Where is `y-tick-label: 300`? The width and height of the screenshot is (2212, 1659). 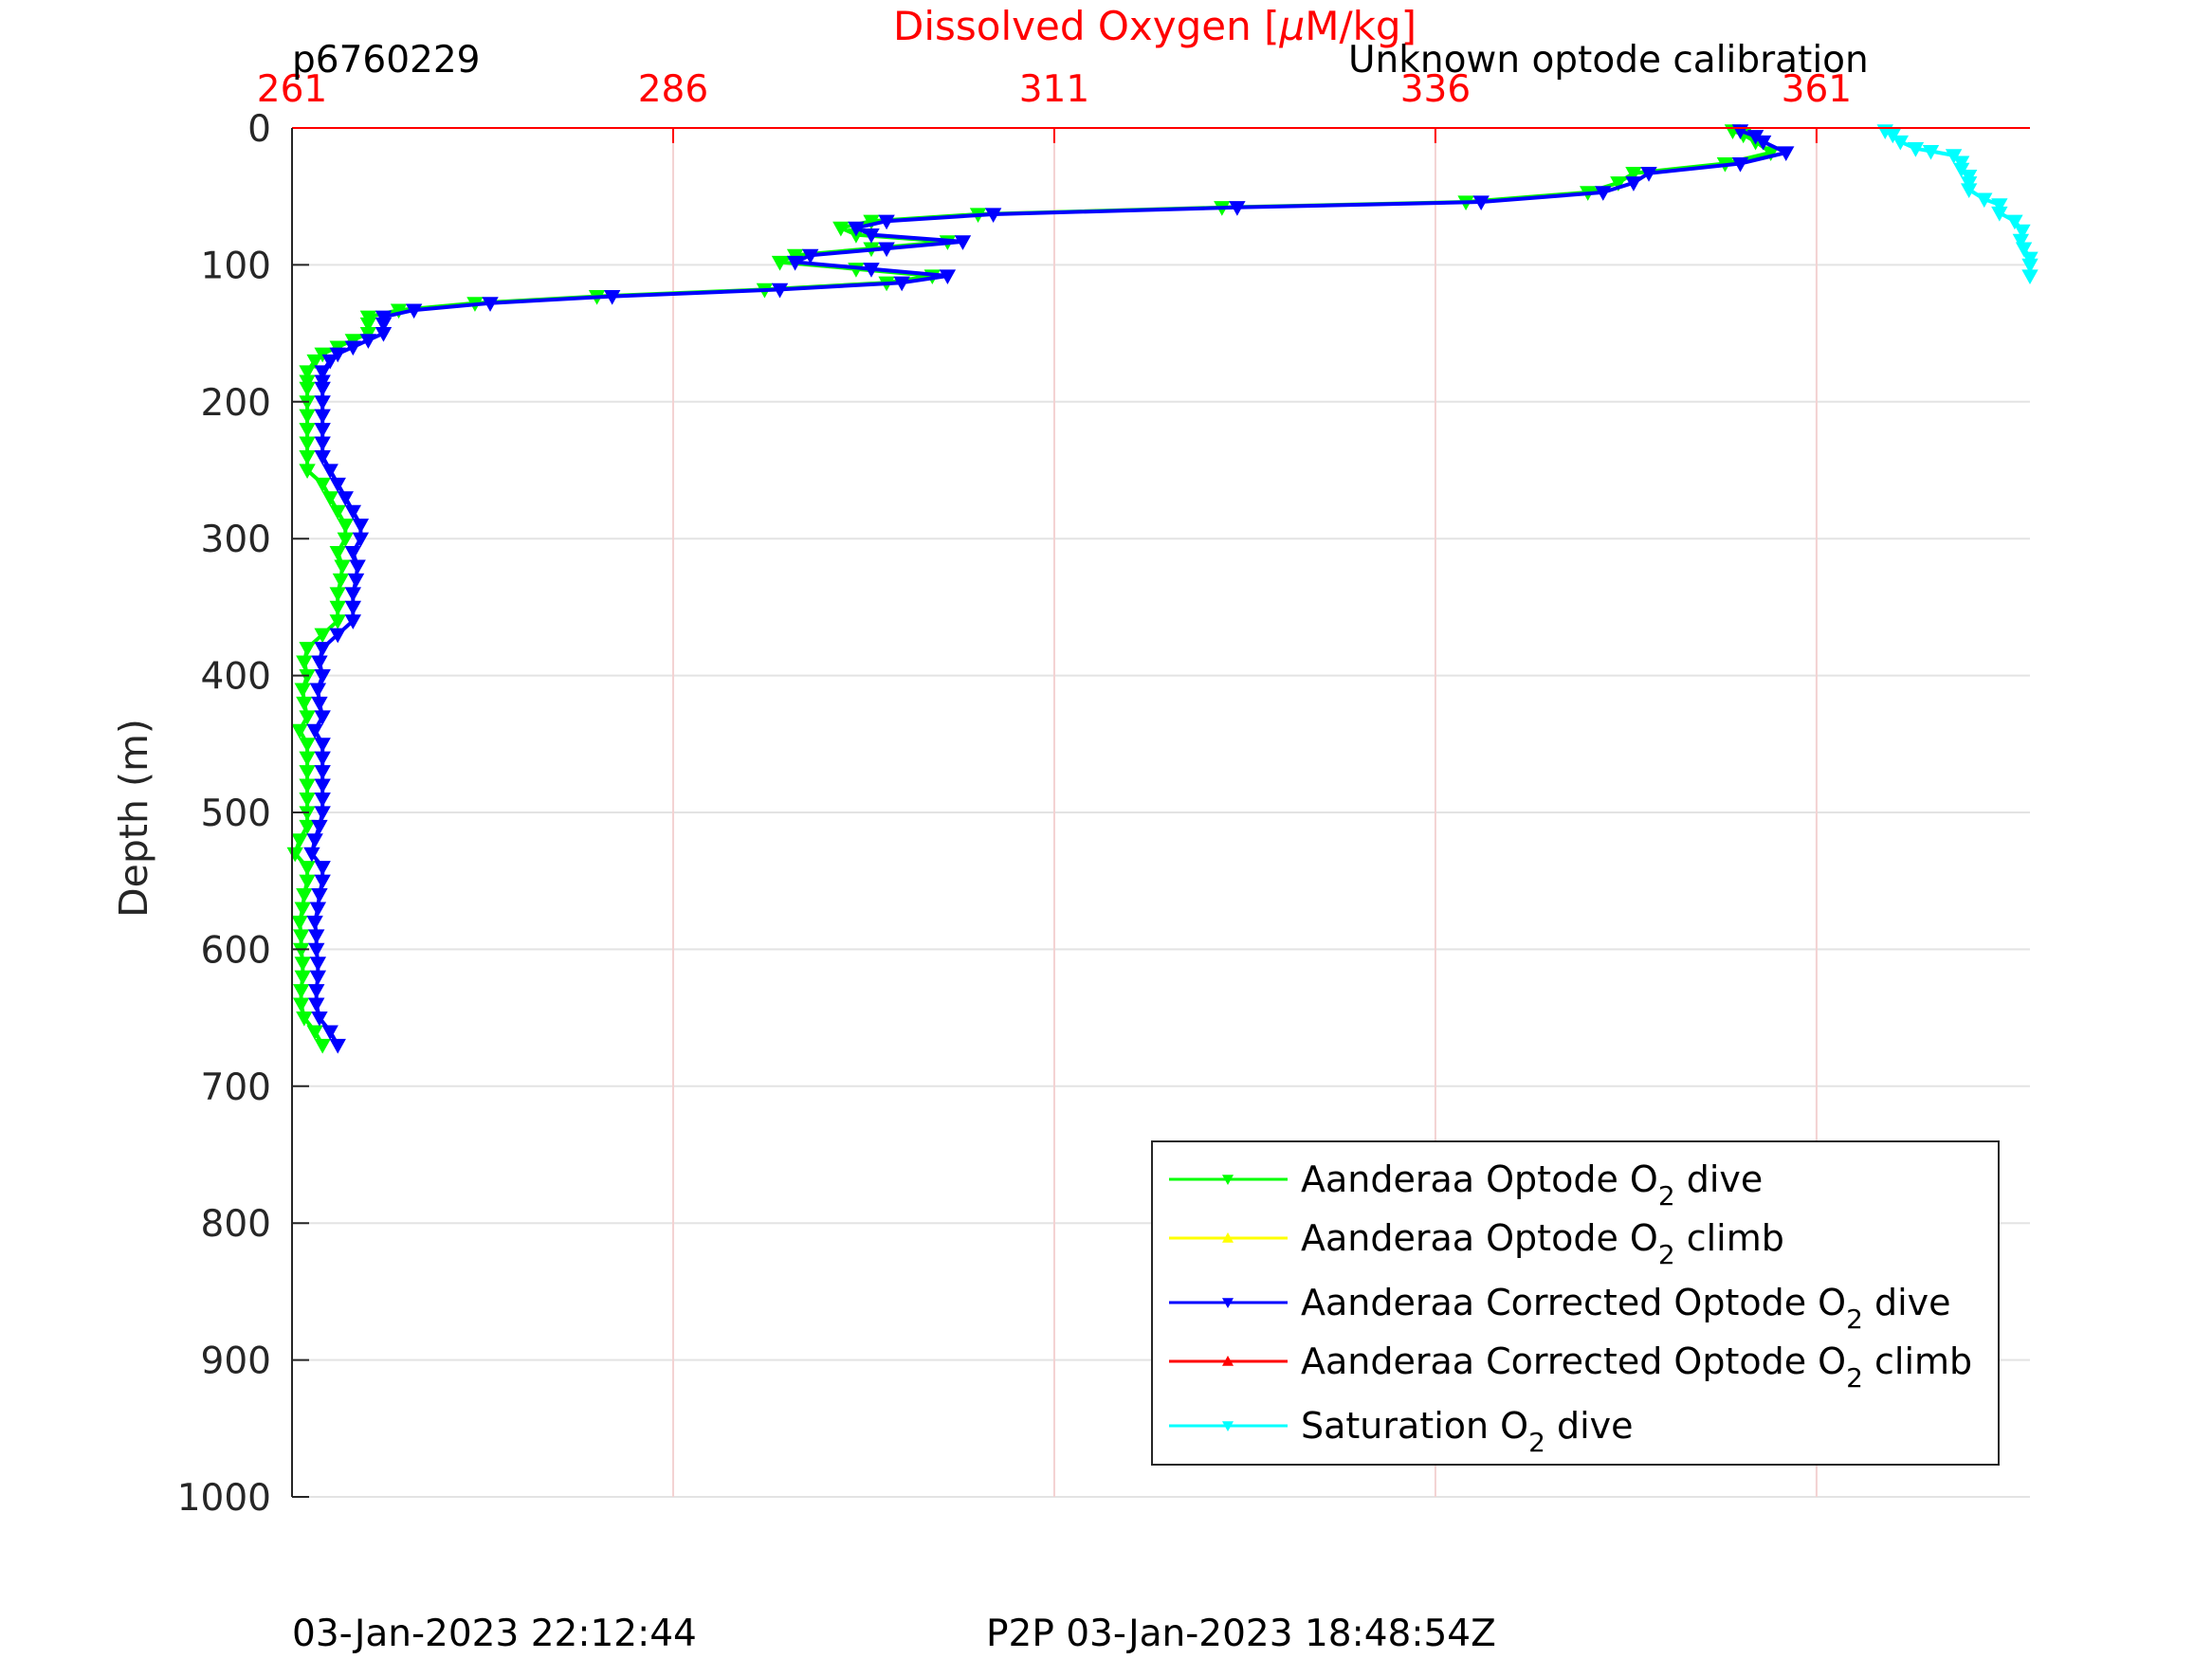
y-tick-label: 300 is located at coordinates (236, 540).